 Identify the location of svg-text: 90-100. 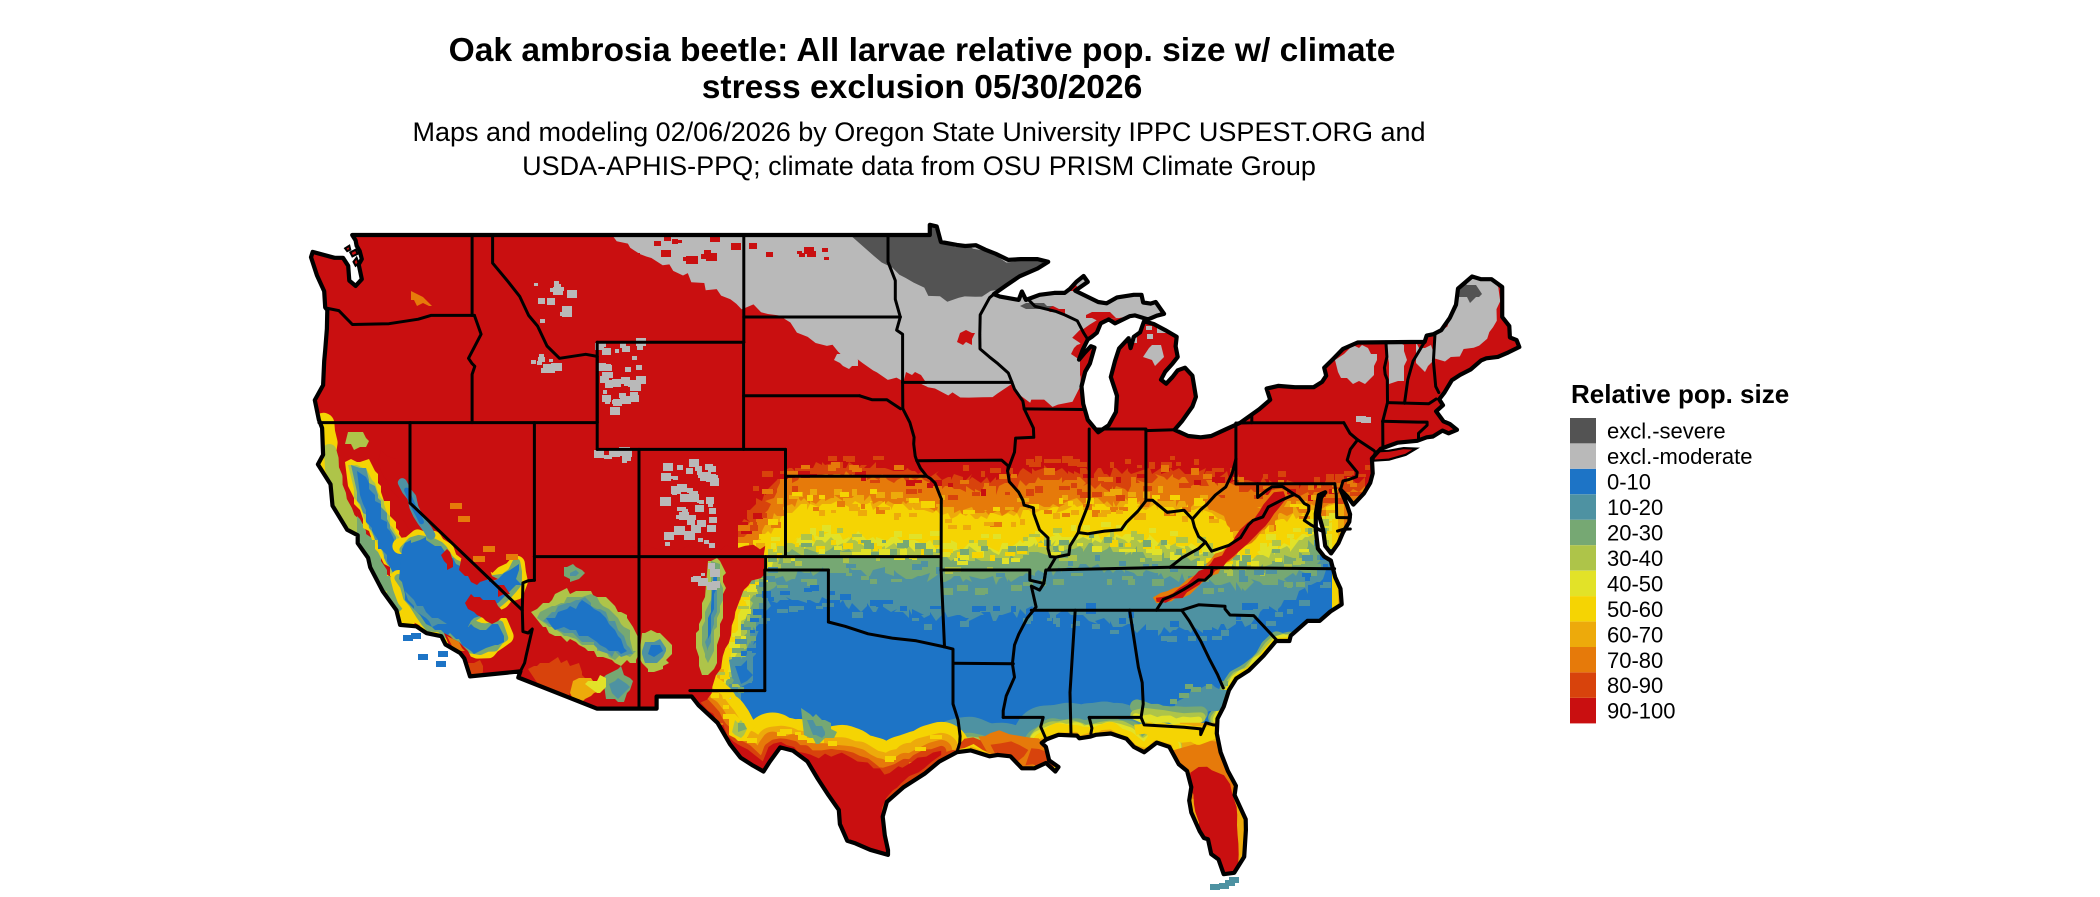
(1641, 711).